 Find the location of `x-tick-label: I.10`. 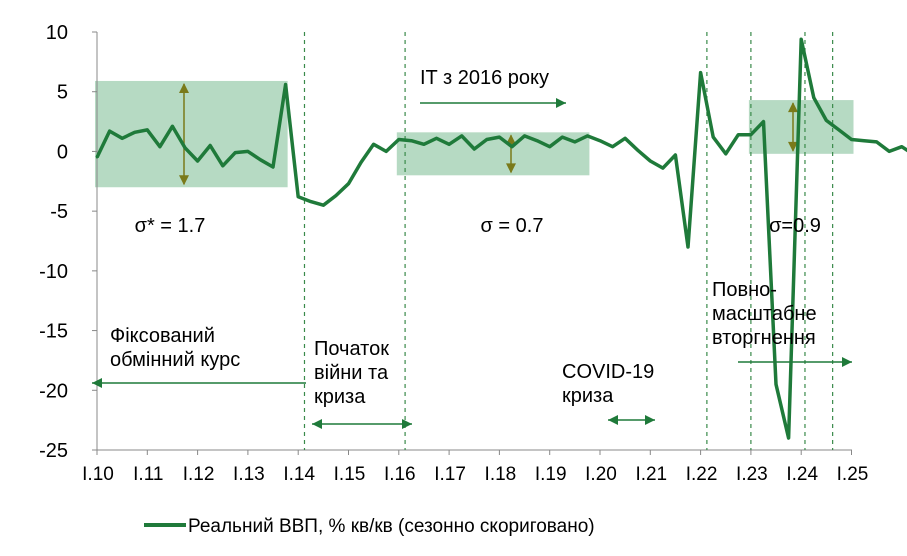

x-tick-label: I.10 is located at coordinates (98, 474).